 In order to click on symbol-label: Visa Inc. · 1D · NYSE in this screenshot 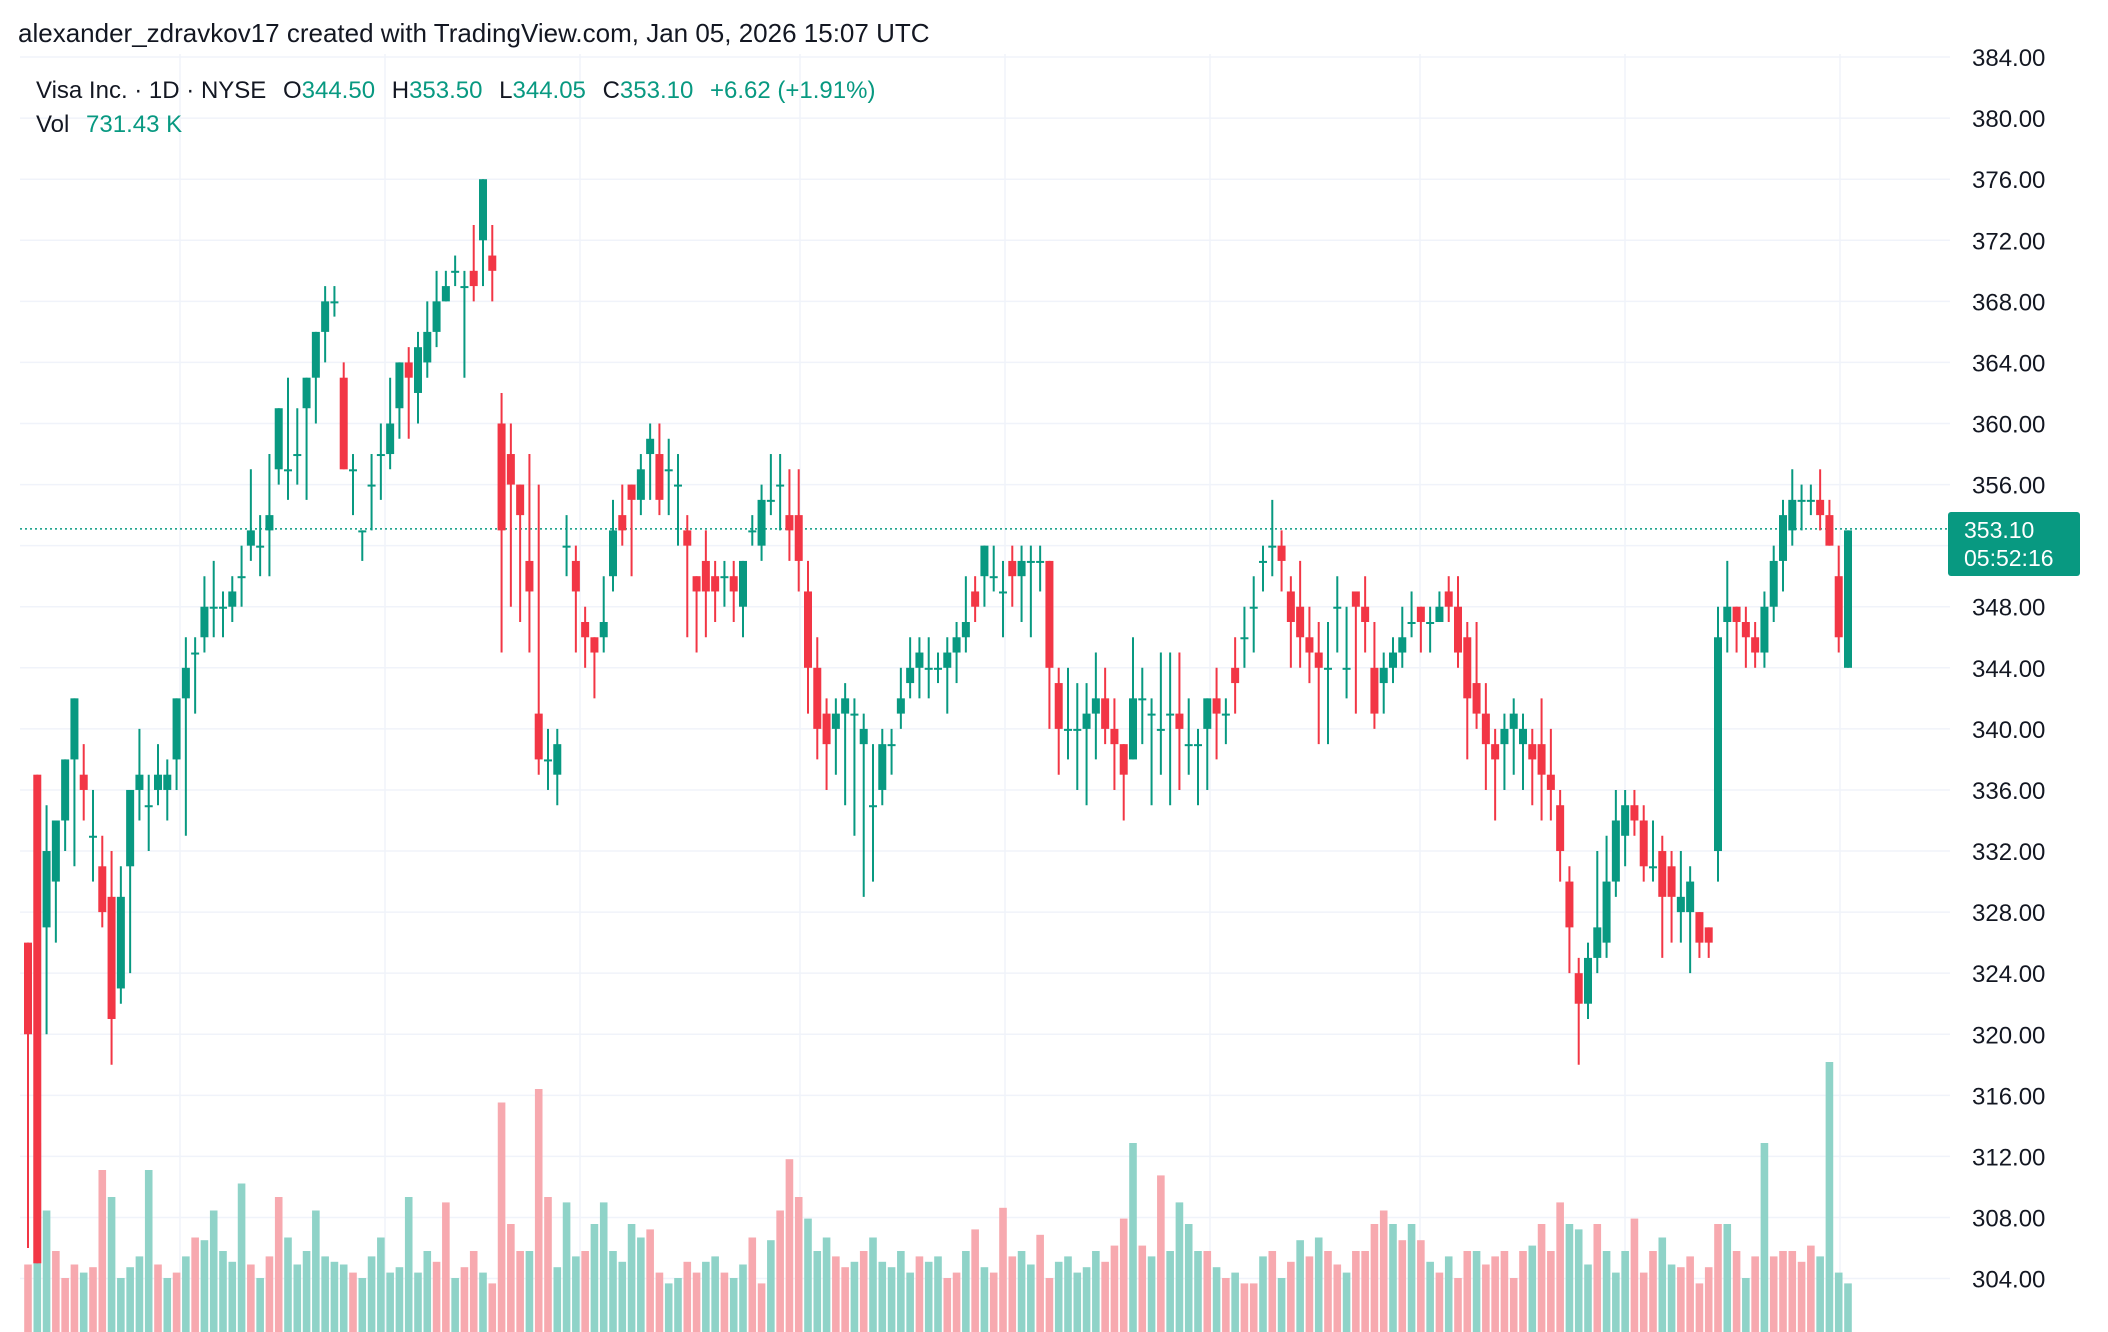, I will do `click(151, 90)`.